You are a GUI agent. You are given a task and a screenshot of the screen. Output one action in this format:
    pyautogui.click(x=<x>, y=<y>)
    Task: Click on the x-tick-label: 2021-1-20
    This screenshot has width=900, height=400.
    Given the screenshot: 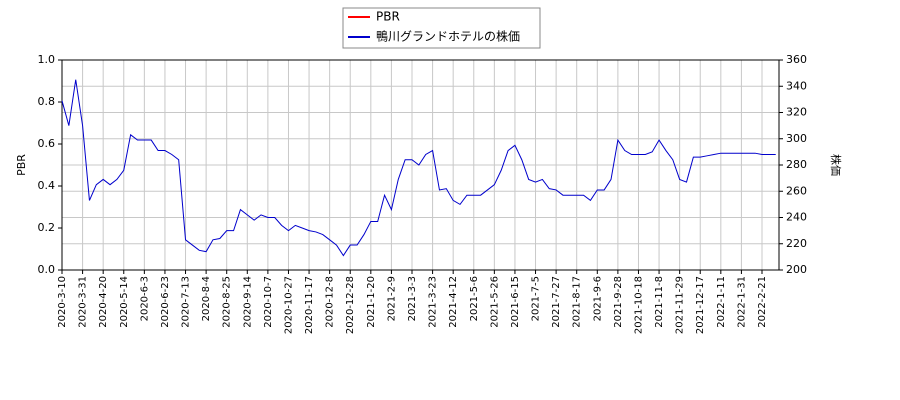 What is the action you would take?
    pyautogui.click(x=371, y=302)
    